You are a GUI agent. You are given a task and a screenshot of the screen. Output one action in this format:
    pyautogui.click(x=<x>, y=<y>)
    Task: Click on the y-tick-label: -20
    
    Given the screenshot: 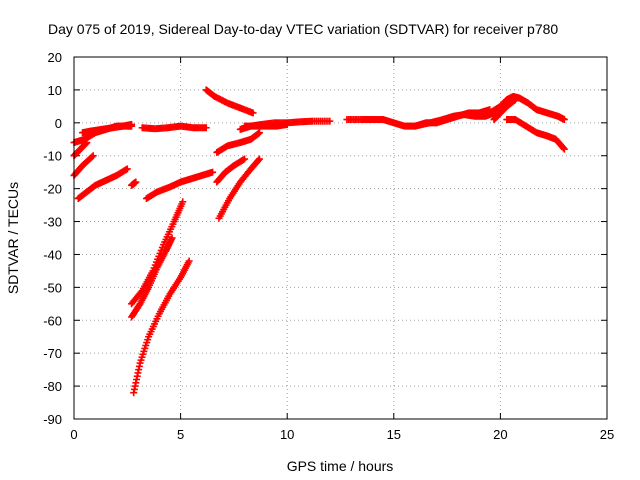 What is the action you would take?
    pyautogui.click(x=52, y=189)
    